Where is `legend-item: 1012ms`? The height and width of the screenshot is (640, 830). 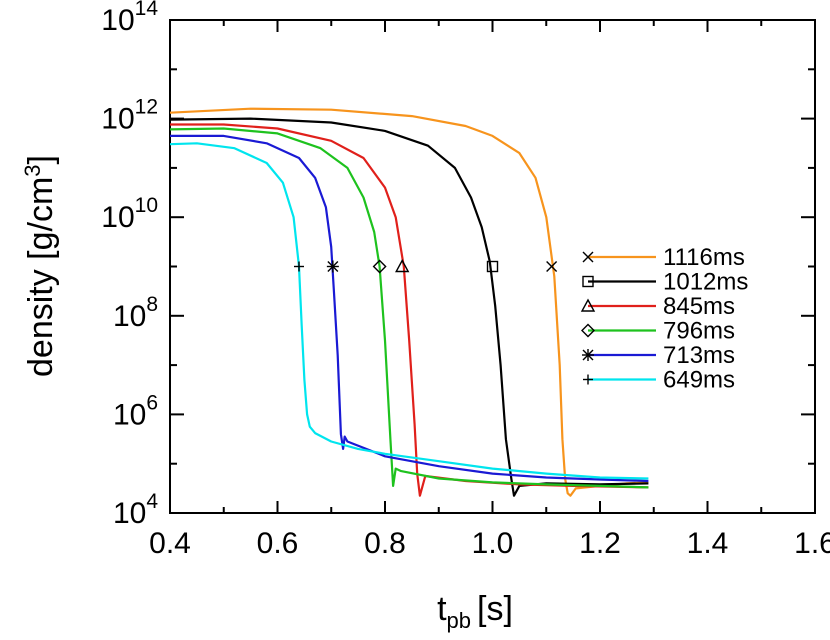 legend-item: 1012ms is located at coordinates (665, 282).